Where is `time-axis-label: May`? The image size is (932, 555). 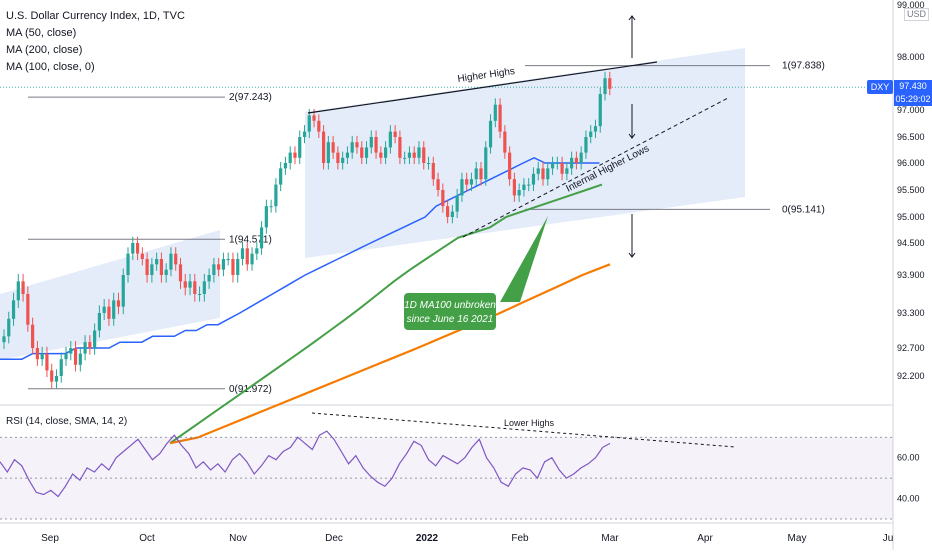 time-axis-label: May is located at coordinates (797, 538).